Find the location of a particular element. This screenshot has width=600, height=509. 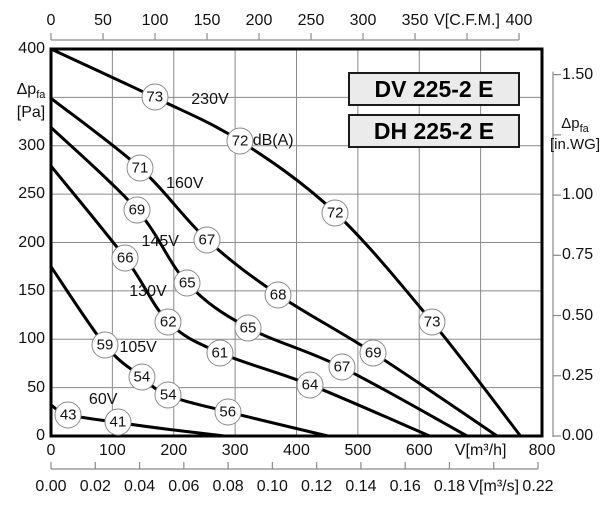

pa-tick-label: 50 is located at coordinates (36, 387).